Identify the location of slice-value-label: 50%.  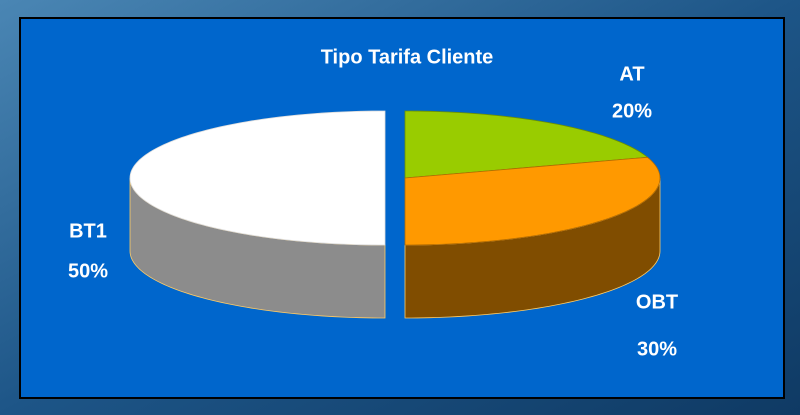
(88, 271).